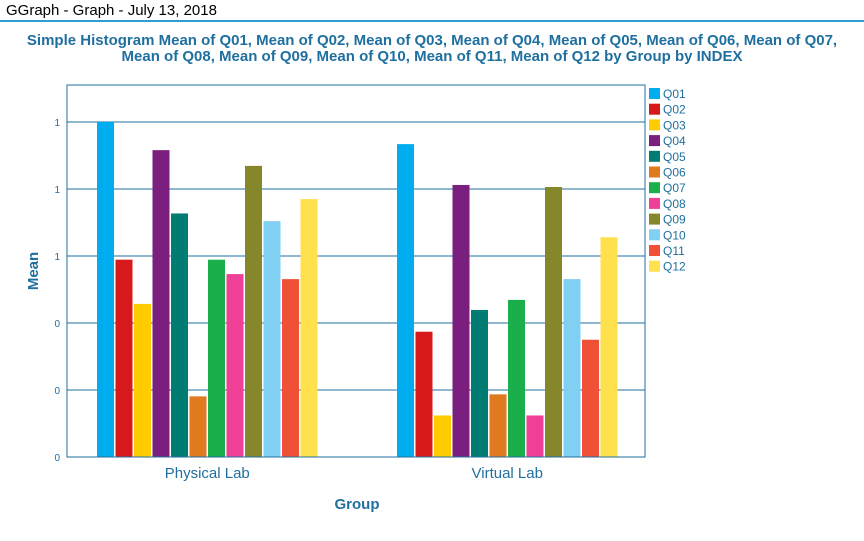  I want to click on legend-label-q09: Q09, so click(674, 220).